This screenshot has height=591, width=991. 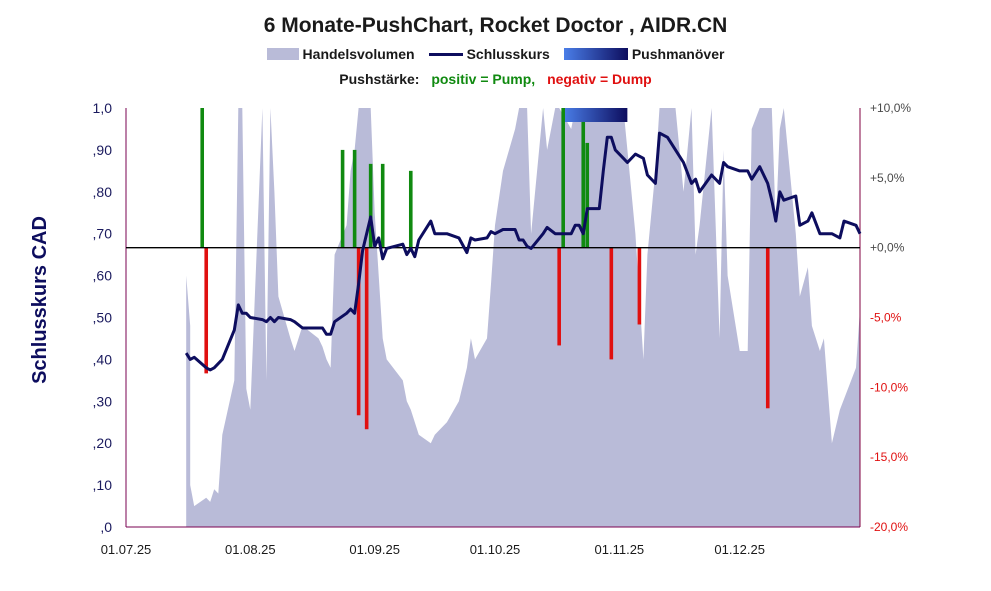 What do you see at coordinates (103, 318) in the screenshot?
I see `y-left-tick-label: ,50` at bounding box center [103, 318].